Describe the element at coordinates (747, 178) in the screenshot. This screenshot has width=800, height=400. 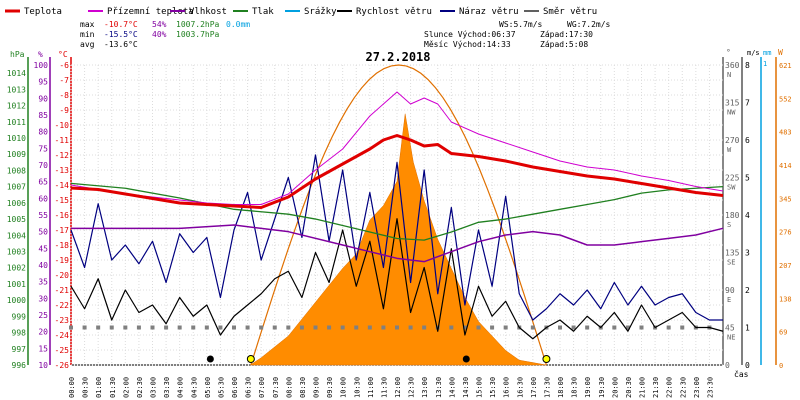
I see `ms-tick-label: 5` at that location.